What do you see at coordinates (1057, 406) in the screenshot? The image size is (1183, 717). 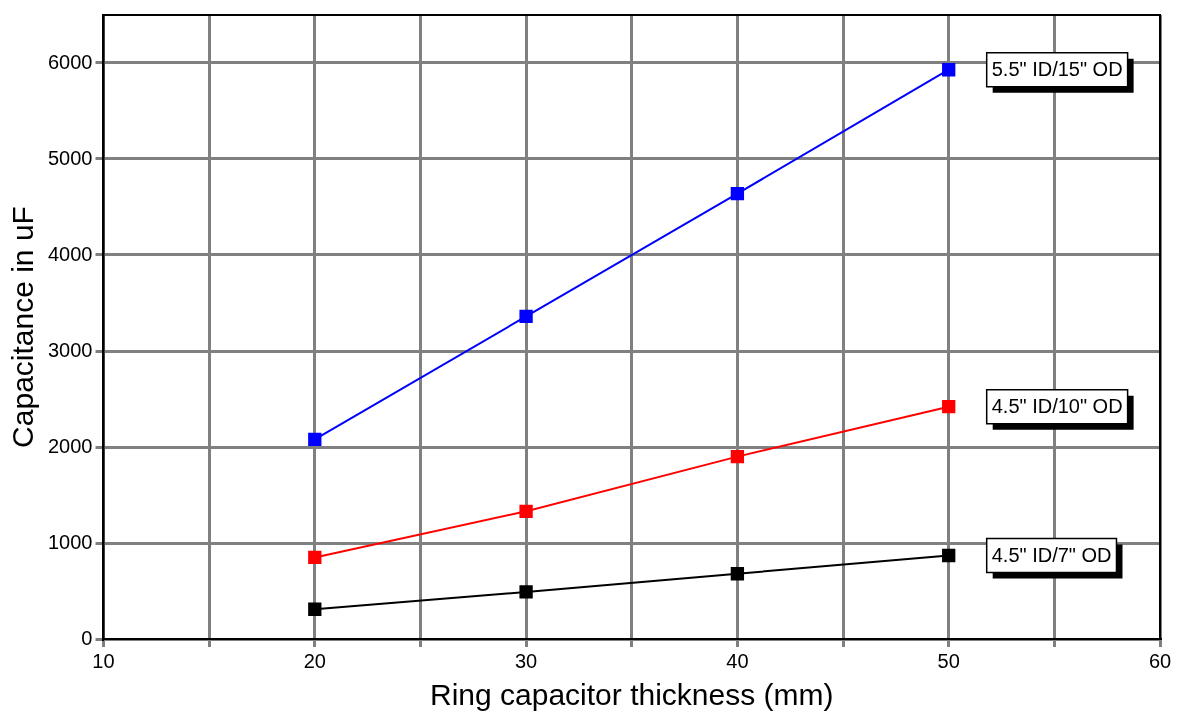 I see `series-label: 4.5" ID/10" OD` at bounding box center [1057, 406].